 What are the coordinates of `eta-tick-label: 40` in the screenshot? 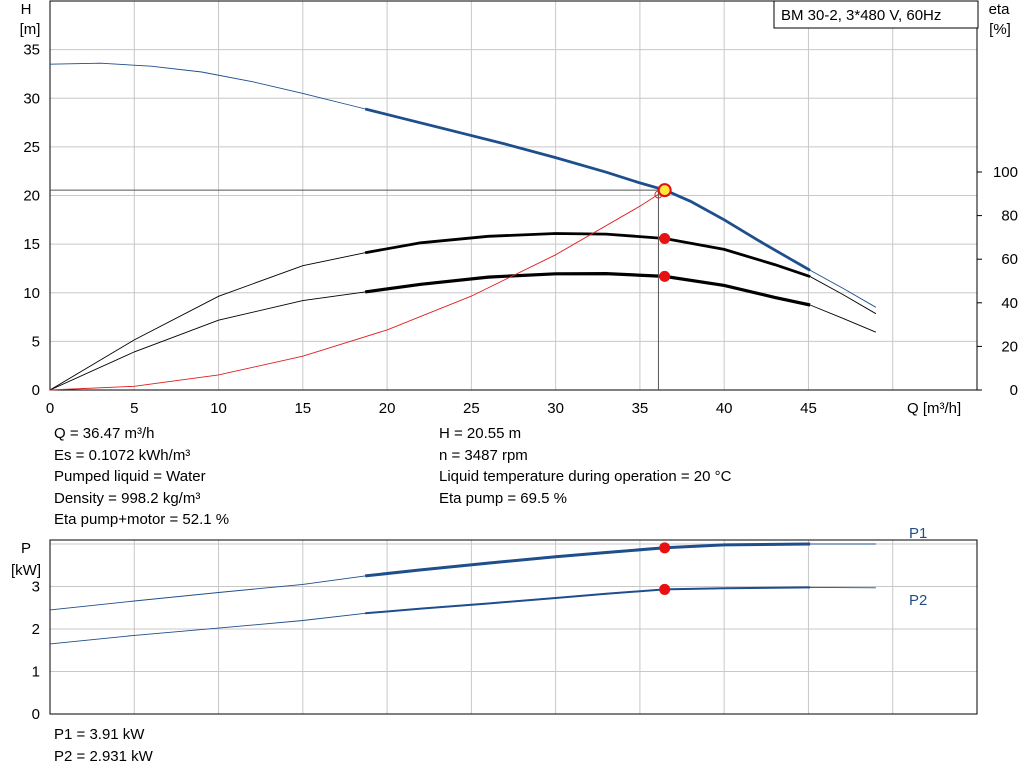 It's located at (1009, 303).